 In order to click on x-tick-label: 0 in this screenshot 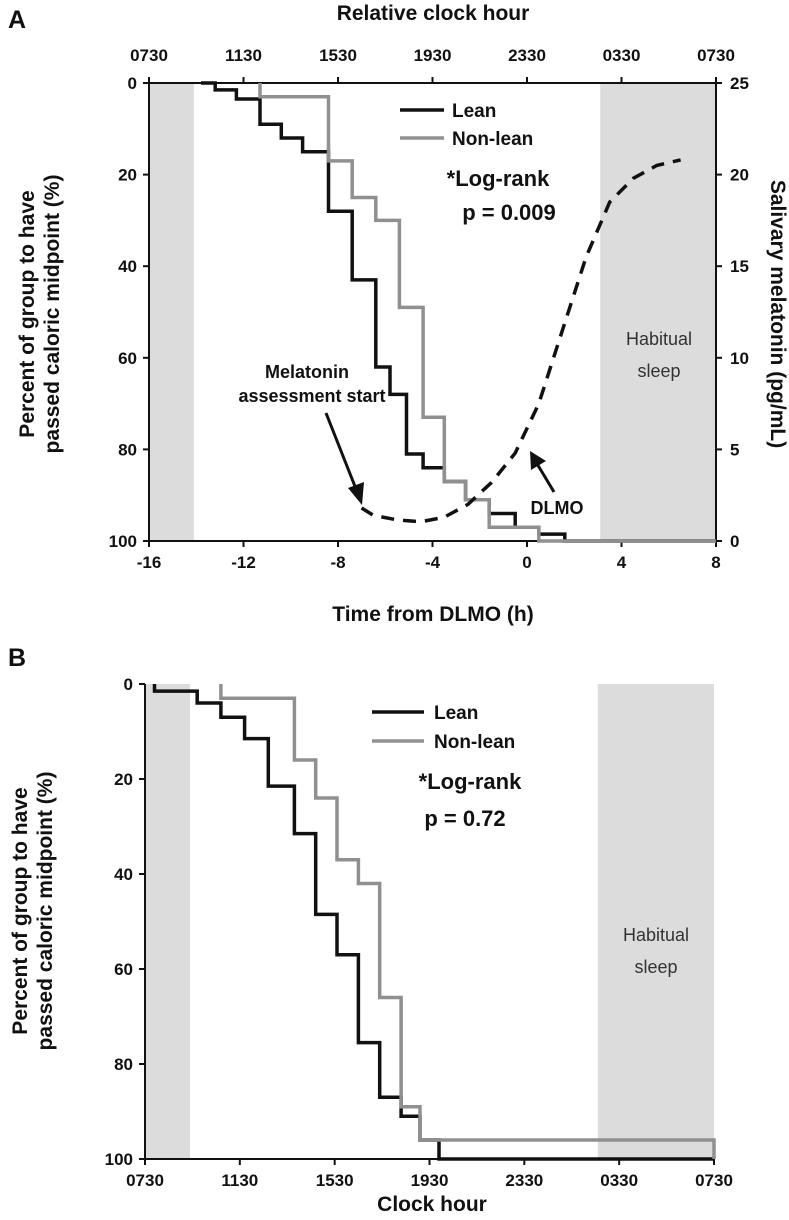, I will do `click(526, 562)`.